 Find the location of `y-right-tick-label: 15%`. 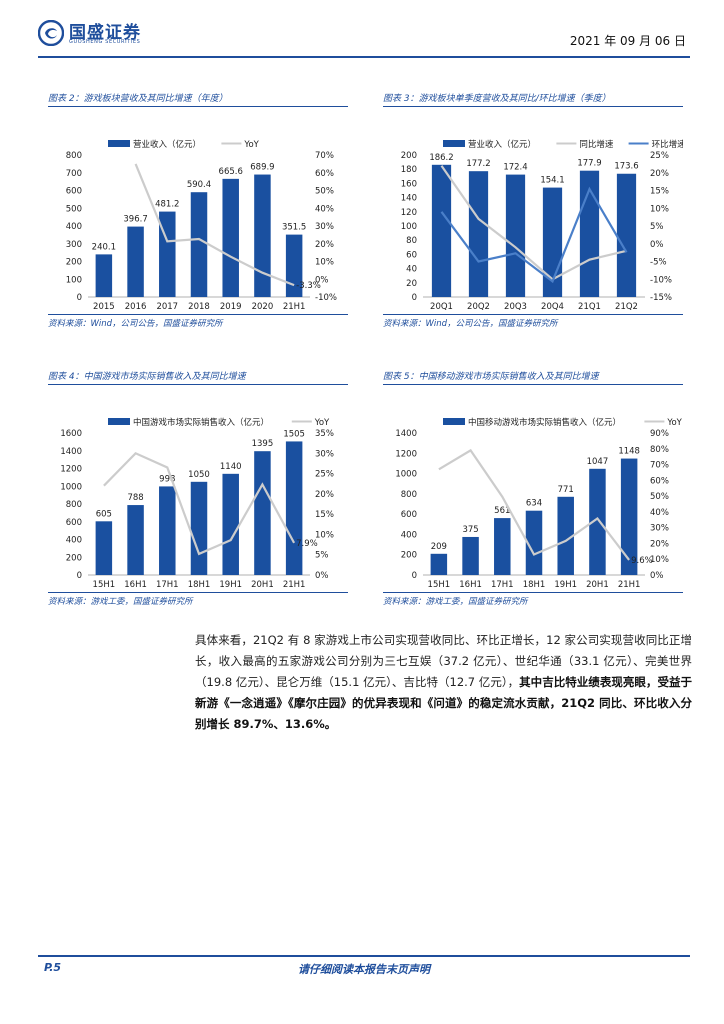

y-right-tick-label: 15% is located at coordinates (659, 192).